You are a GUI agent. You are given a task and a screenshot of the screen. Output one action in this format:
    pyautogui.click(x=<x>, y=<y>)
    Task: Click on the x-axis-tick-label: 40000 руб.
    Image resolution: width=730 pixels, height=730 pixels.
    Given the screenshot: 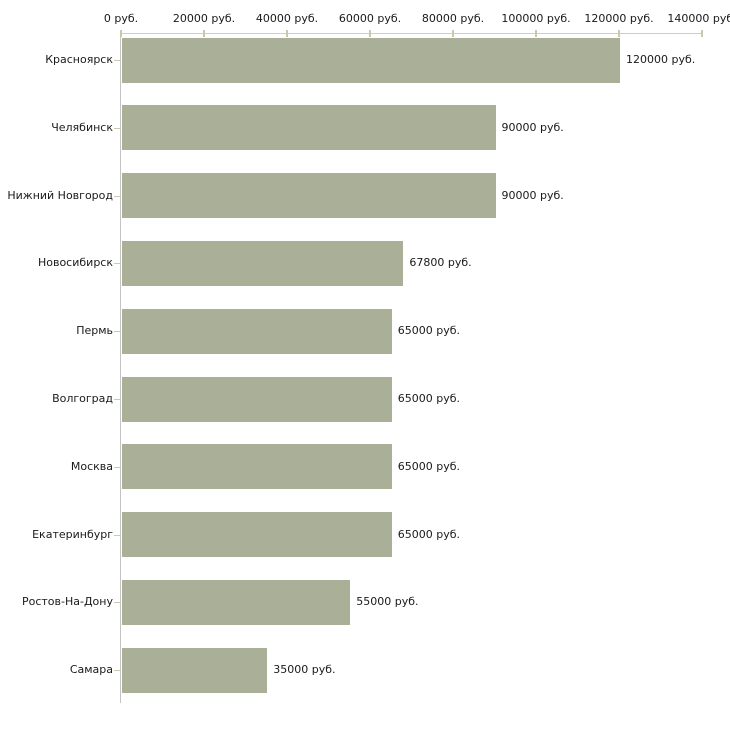 What is the action you would take?
    pyautogui.click(x=287, y=18)
    